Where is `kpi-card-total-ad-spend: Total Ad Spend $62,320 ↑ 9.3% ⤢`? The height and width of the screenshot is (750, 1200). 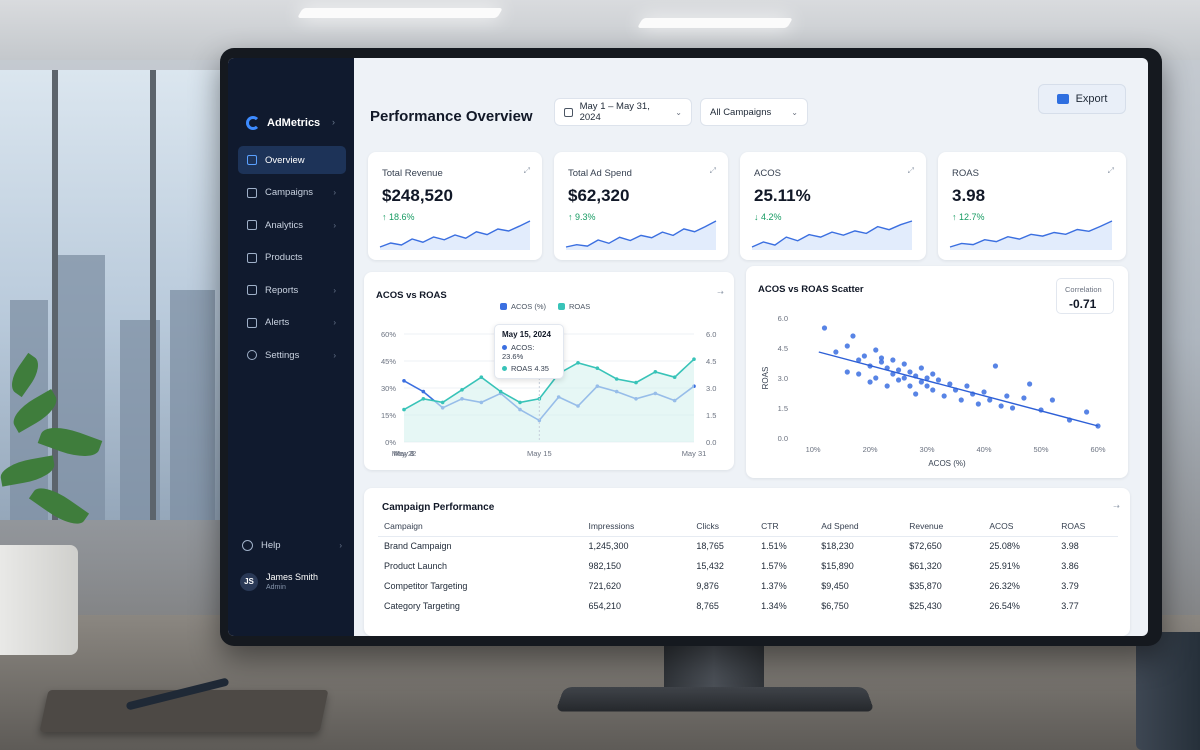 kpi-card-total-ad-spend: Total Ad Spend $62,320 ↑ 9.3% ⤢ is located at coordinates (641, 206).